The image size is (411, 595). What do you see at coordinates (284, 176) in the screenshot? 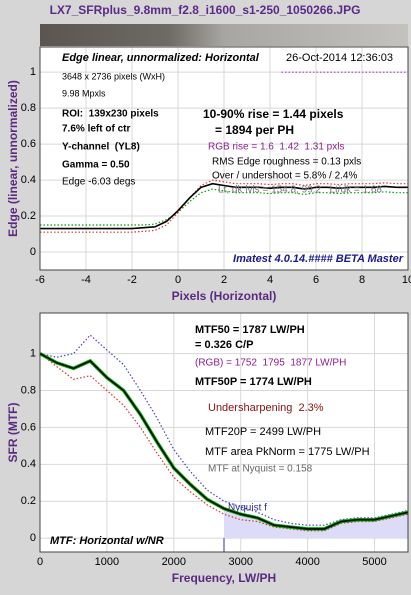
I see `annotation: Over / undershoot = 5.8% / 2.4%` at bounding box center [284, 176].